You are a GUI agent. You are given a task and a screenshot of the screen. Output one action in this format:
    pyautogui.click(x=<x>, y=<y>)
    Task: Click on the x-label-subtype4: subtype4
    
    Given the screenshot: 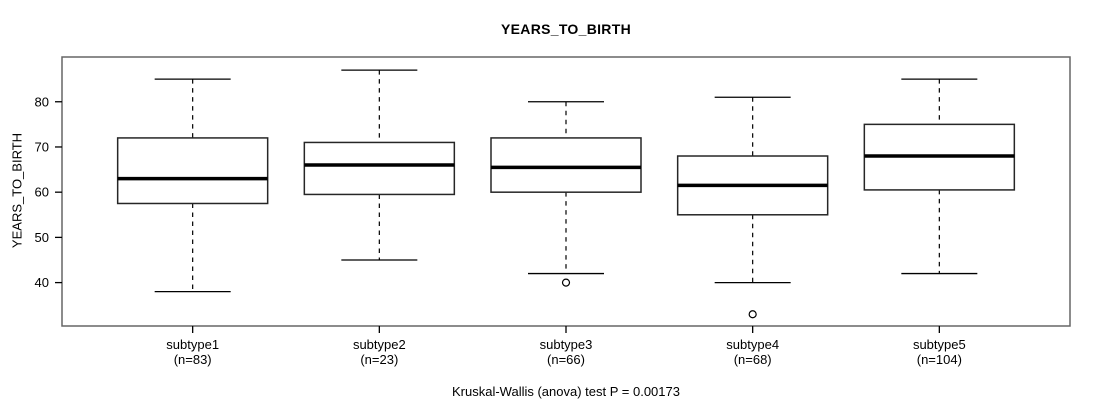 What is the action you would take?
    pyautogui.click(x=752, y=344)
    